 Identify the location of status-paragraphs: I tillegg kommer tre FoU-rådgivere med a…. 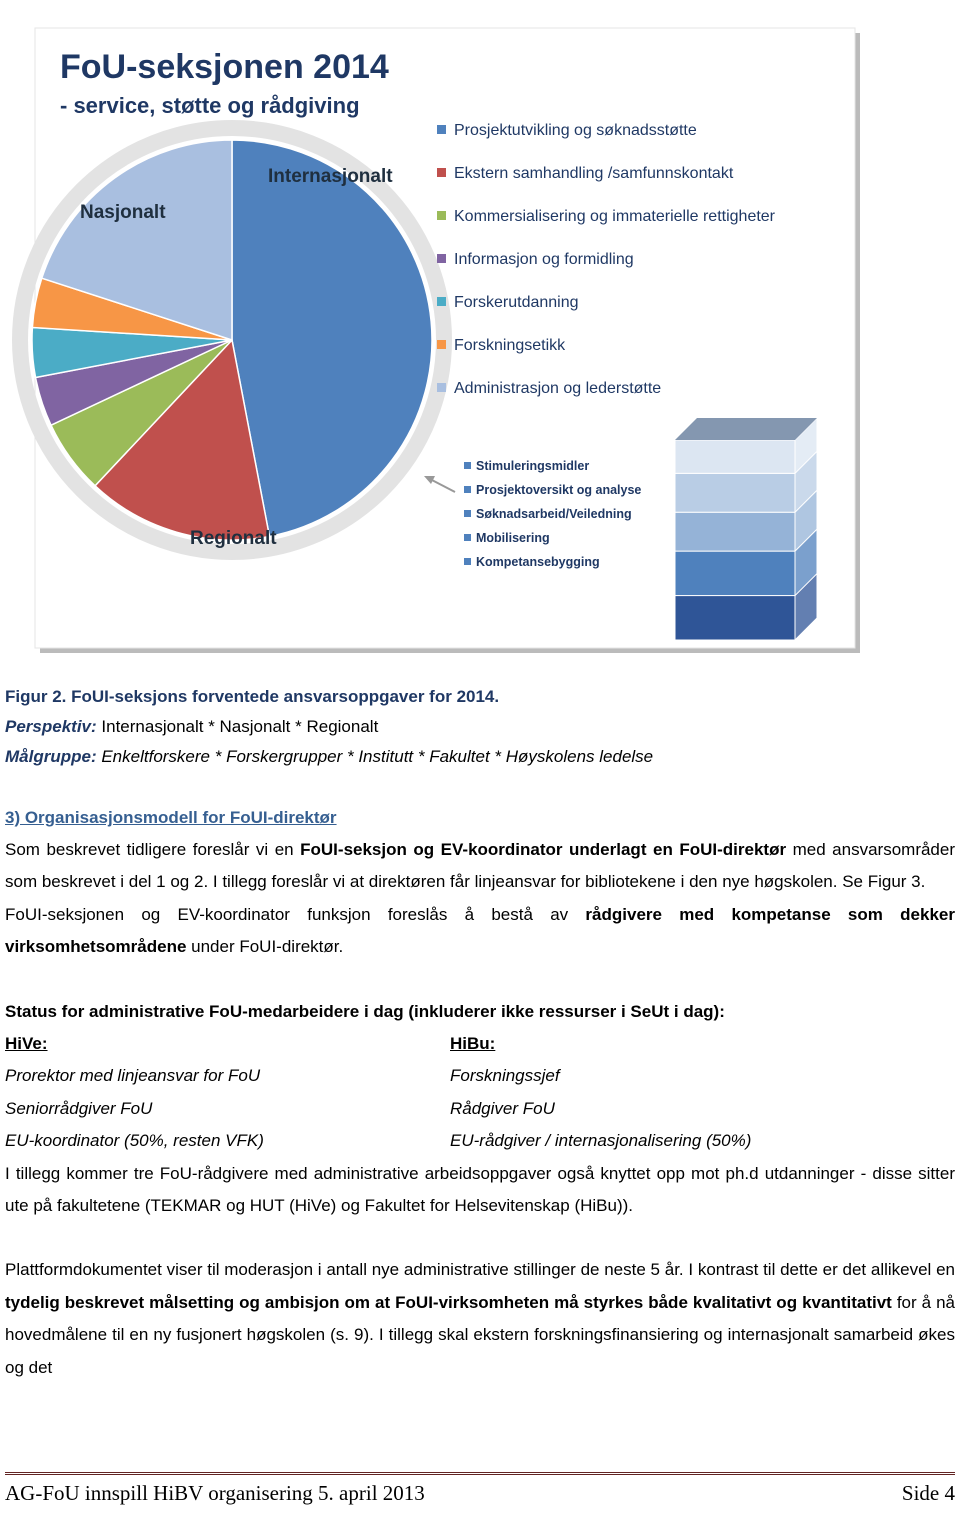
(480, 1271).